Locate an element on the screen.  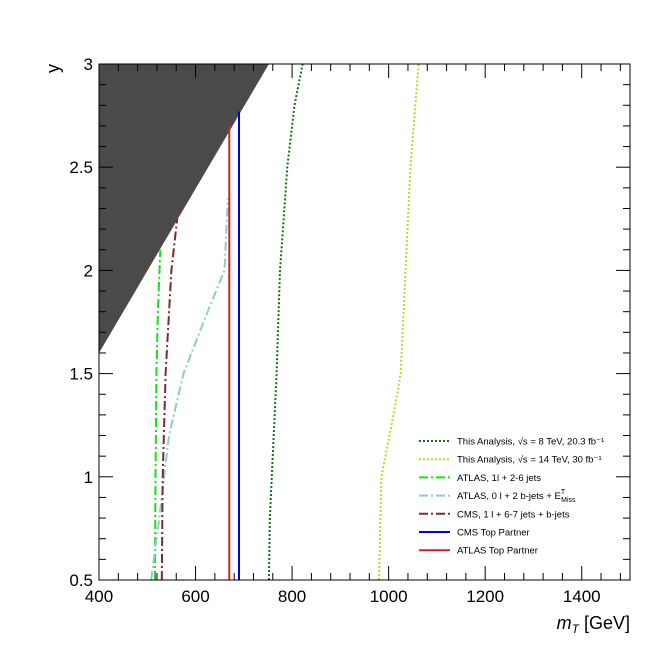
x-tick-label: 600 is located at coordinates (195, 596).